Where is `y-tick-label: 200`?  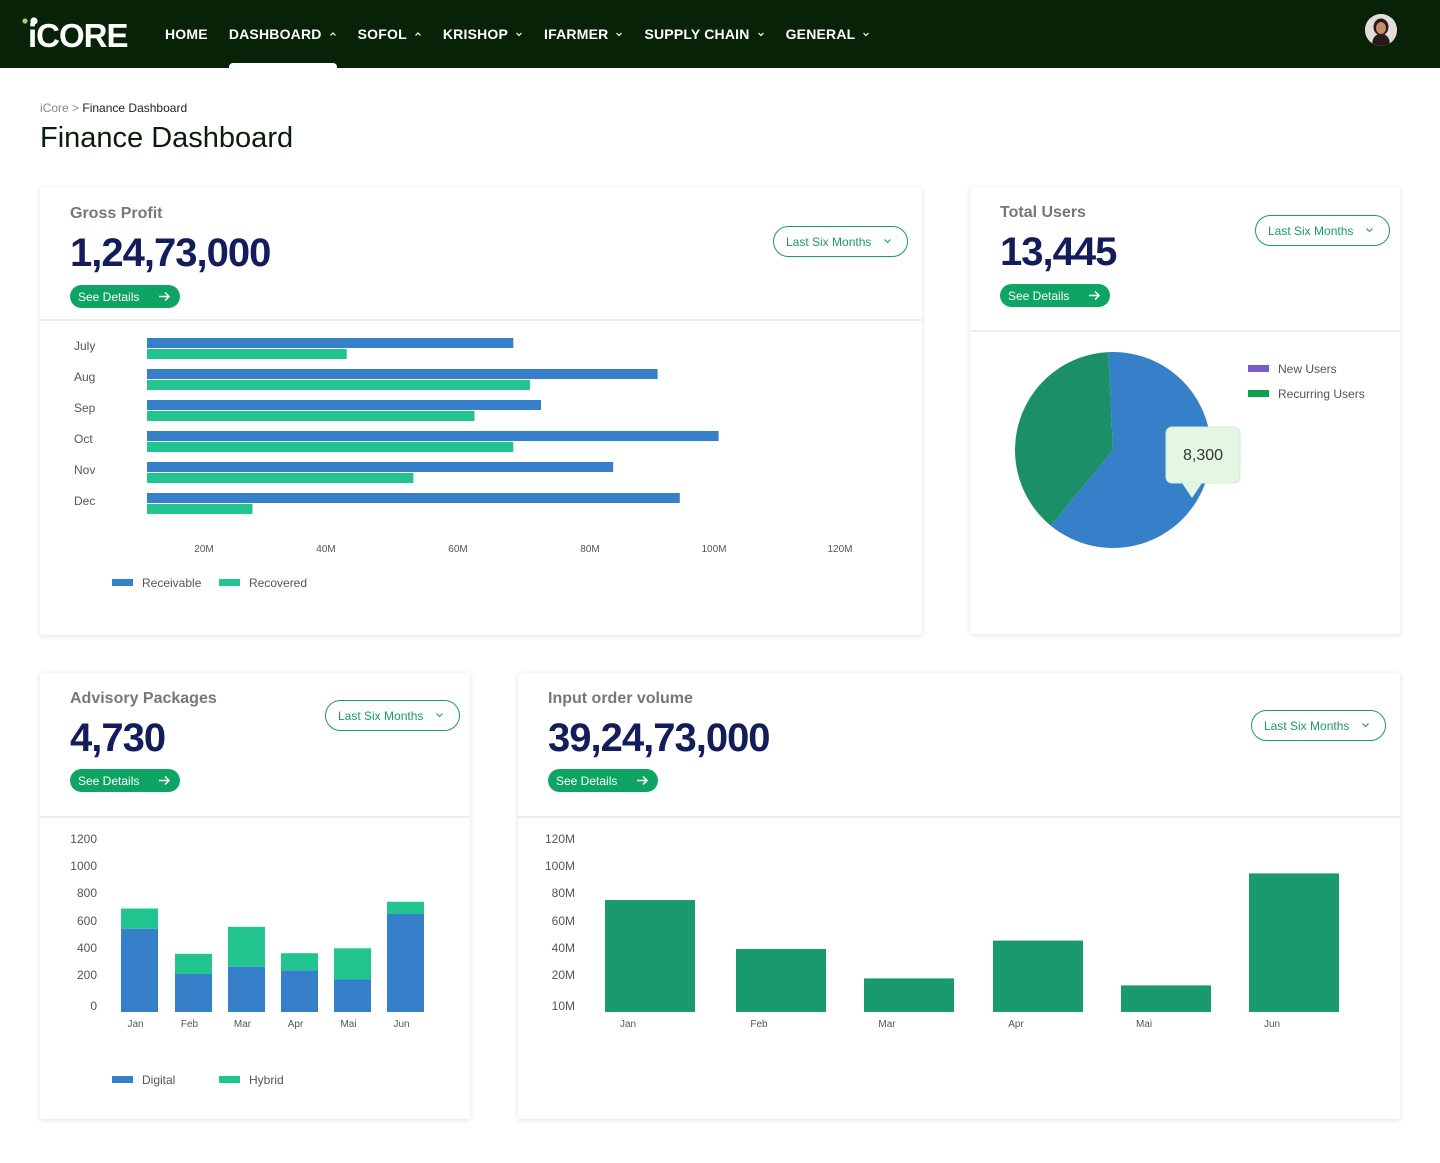 y-tick-label: 200 is located at coordinates (87, 975).